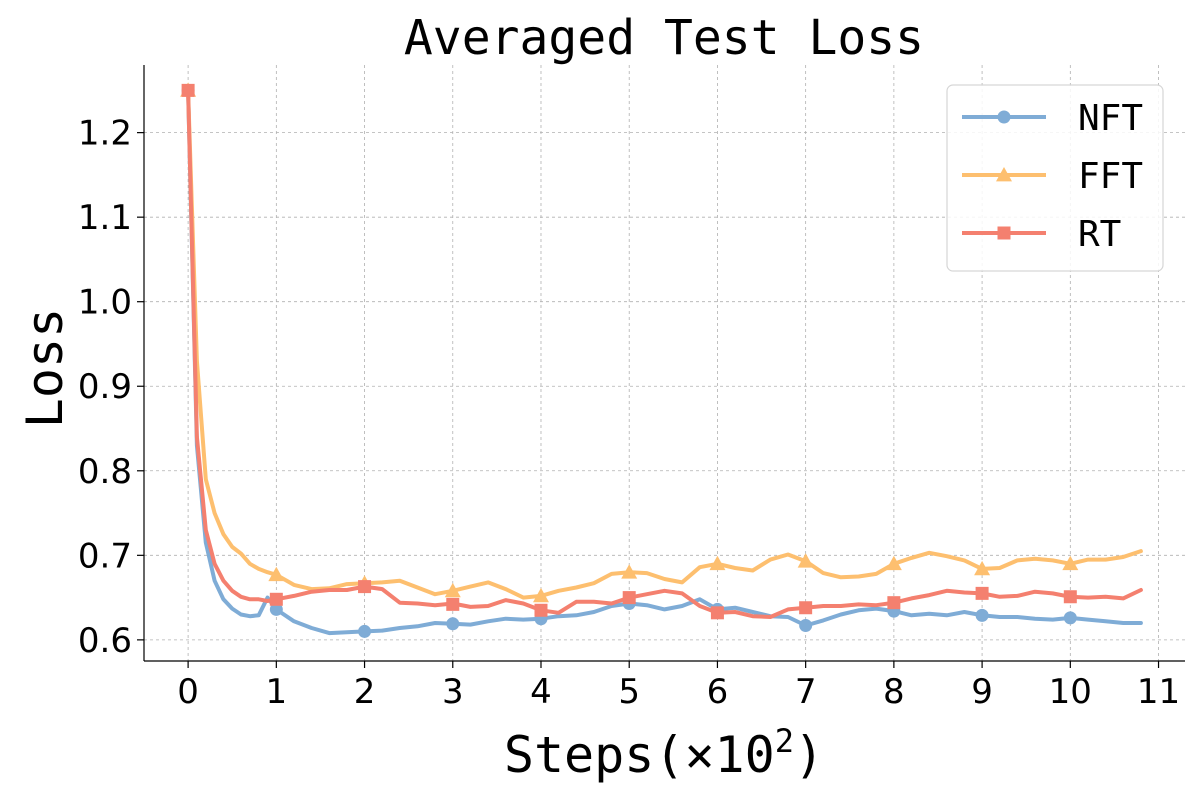 This screenshot has width=1200, height=800. Describe the element at coordinates (1110, 118) in the screenshot. I see `legend-label-nft: NFT` at that location.